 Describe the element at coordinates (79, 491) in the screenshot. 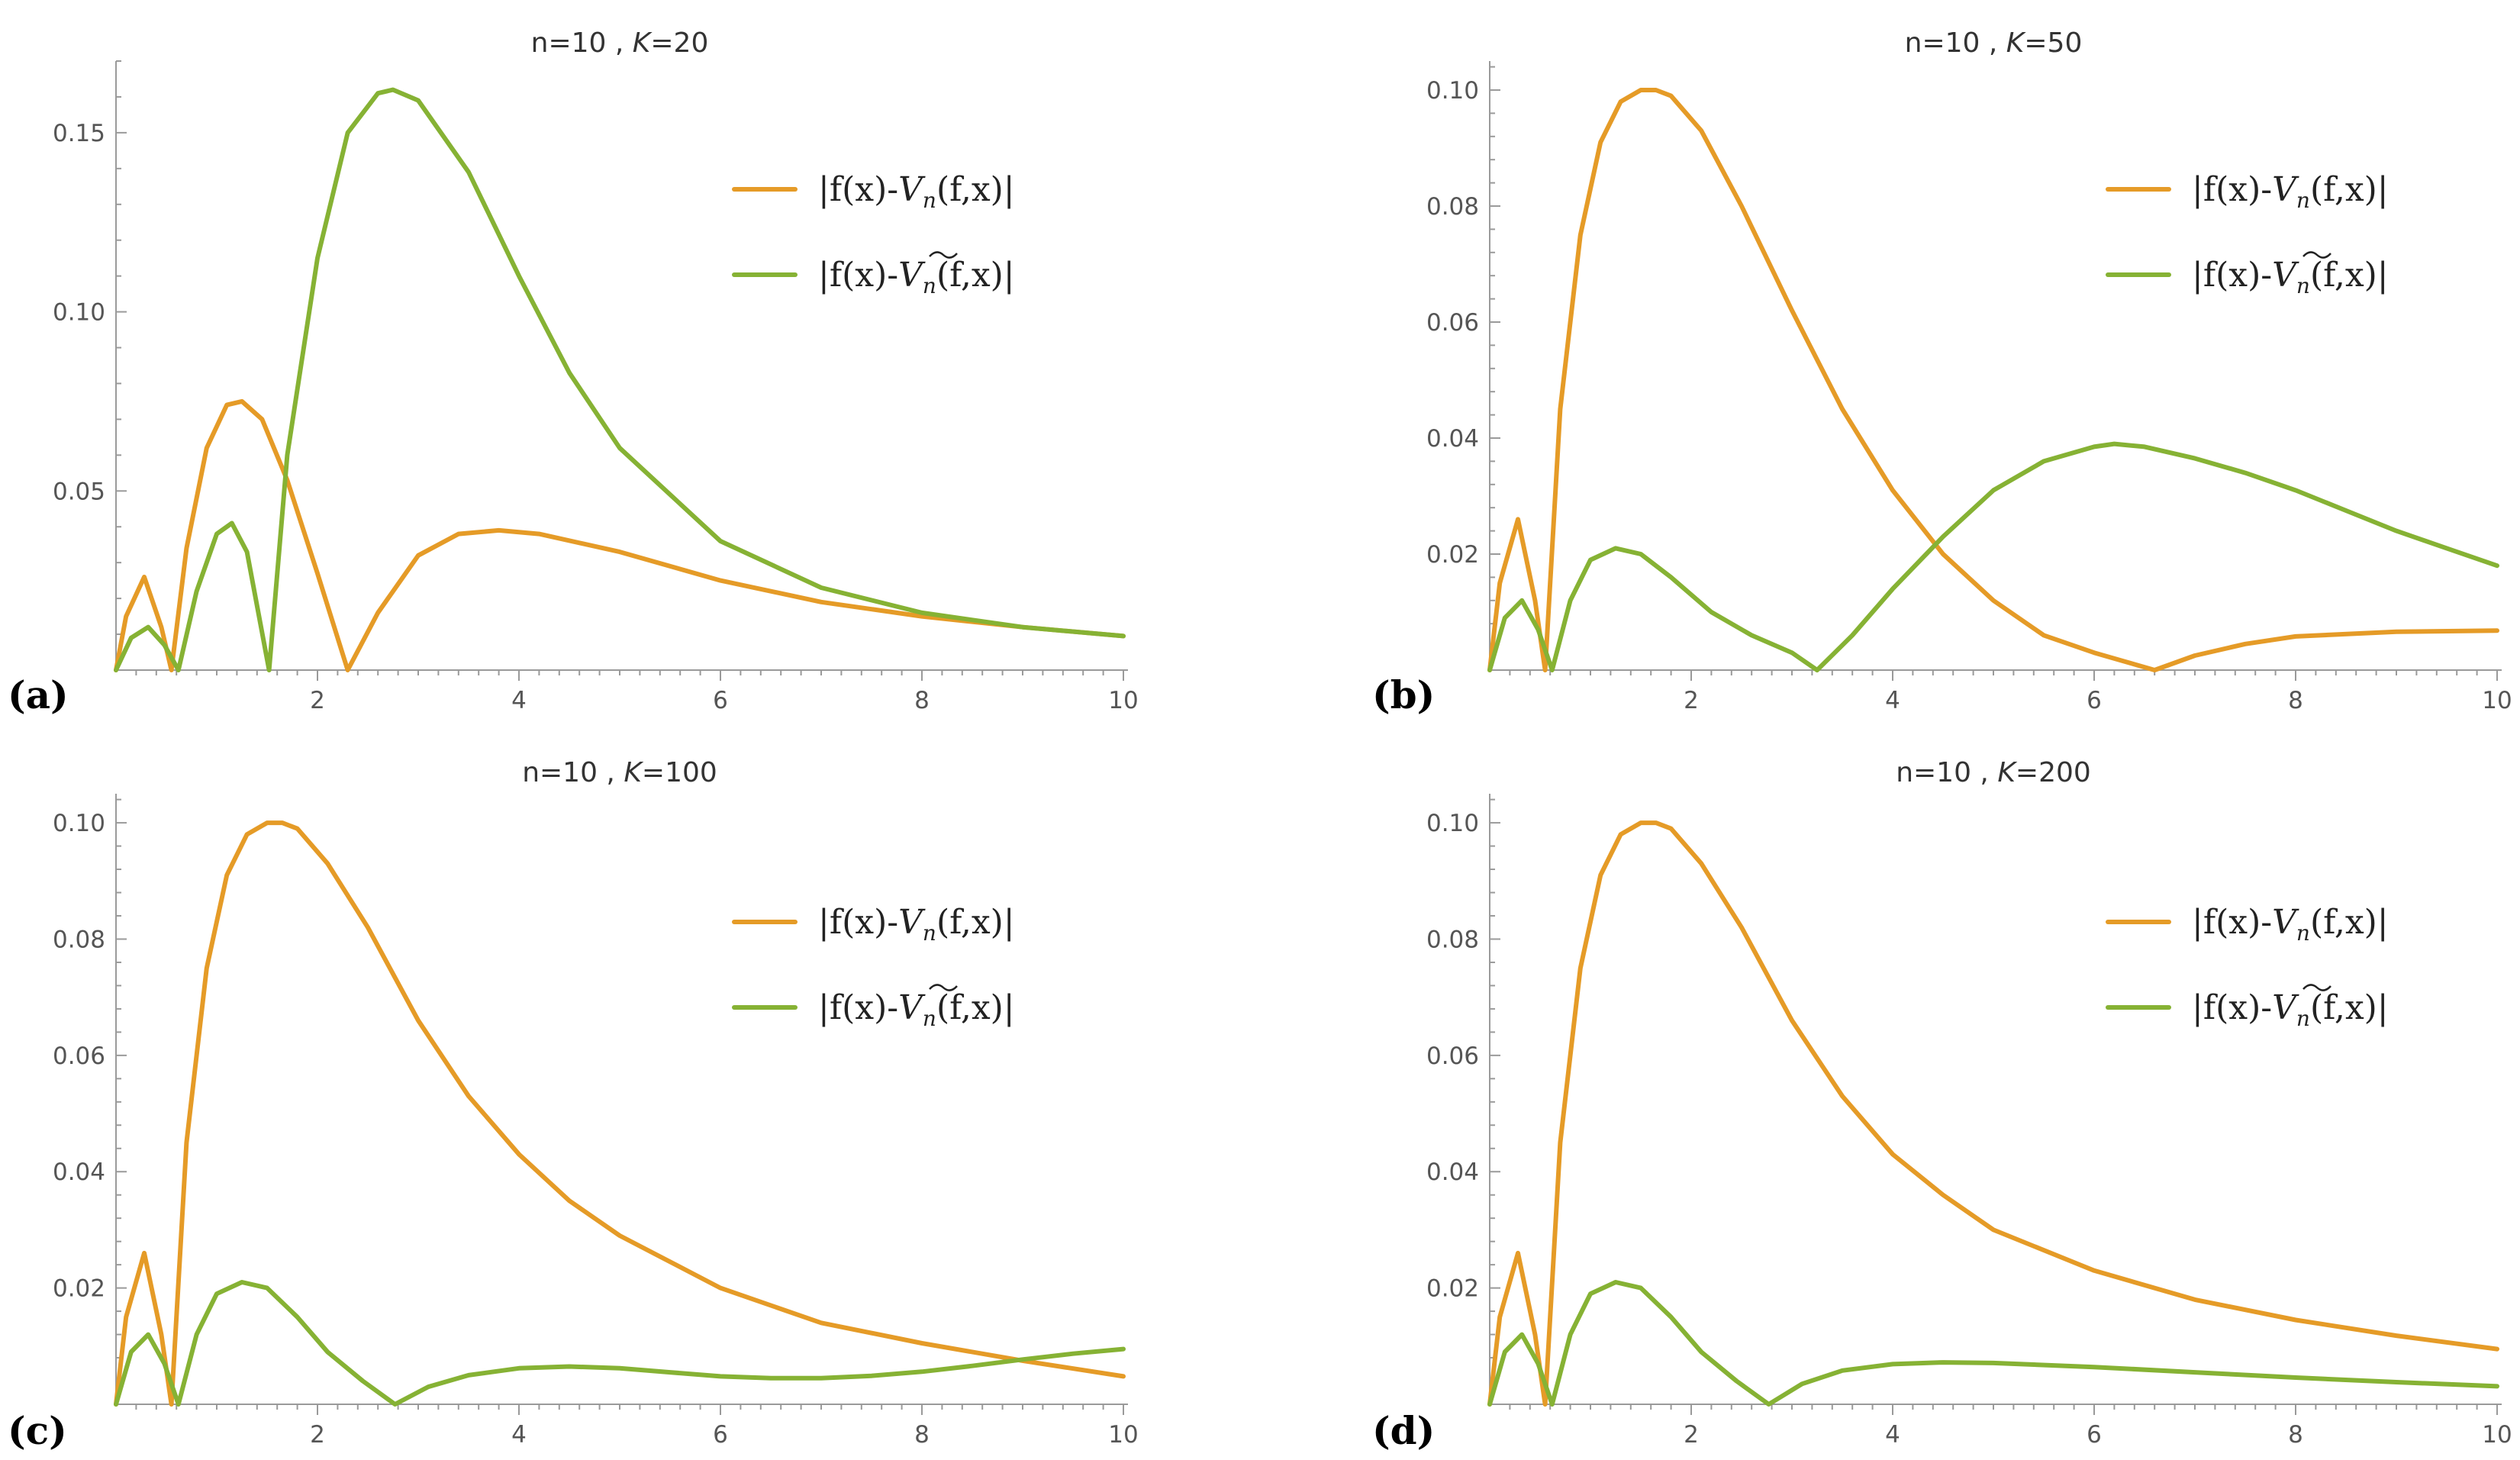

I see `y-tick-label: 0.05` at that location.